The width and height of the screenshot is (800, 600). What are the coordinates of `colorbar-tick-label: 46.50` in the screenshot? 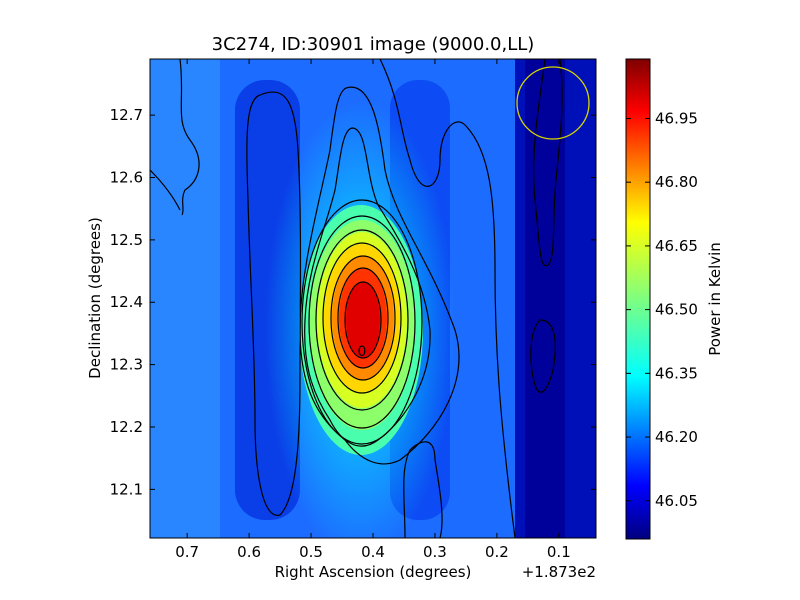 It's located at (676, 310).